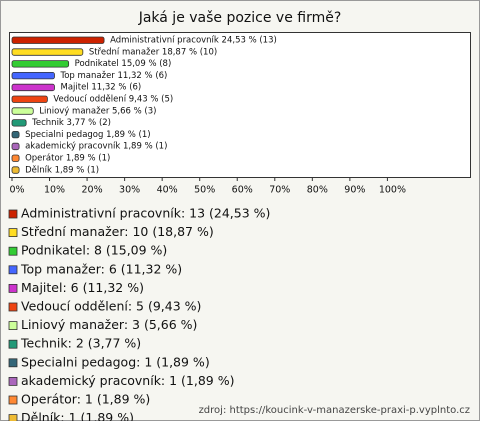 Image resolution: width=480 pixels, height=421 pixels. Describe the element at coordinates (77, 415) in the screenshot. I see `legend-label: Dělník: 1 (1,89 %)` at that location.